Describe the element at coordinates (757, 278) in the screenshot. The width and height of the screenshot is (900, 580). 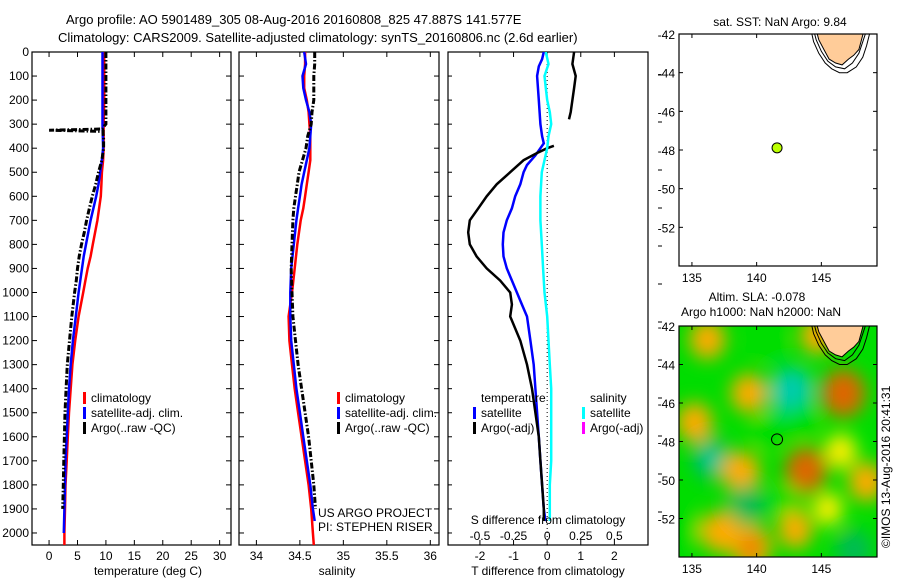
I see `sst-map-xtick-label: 140` at that location.